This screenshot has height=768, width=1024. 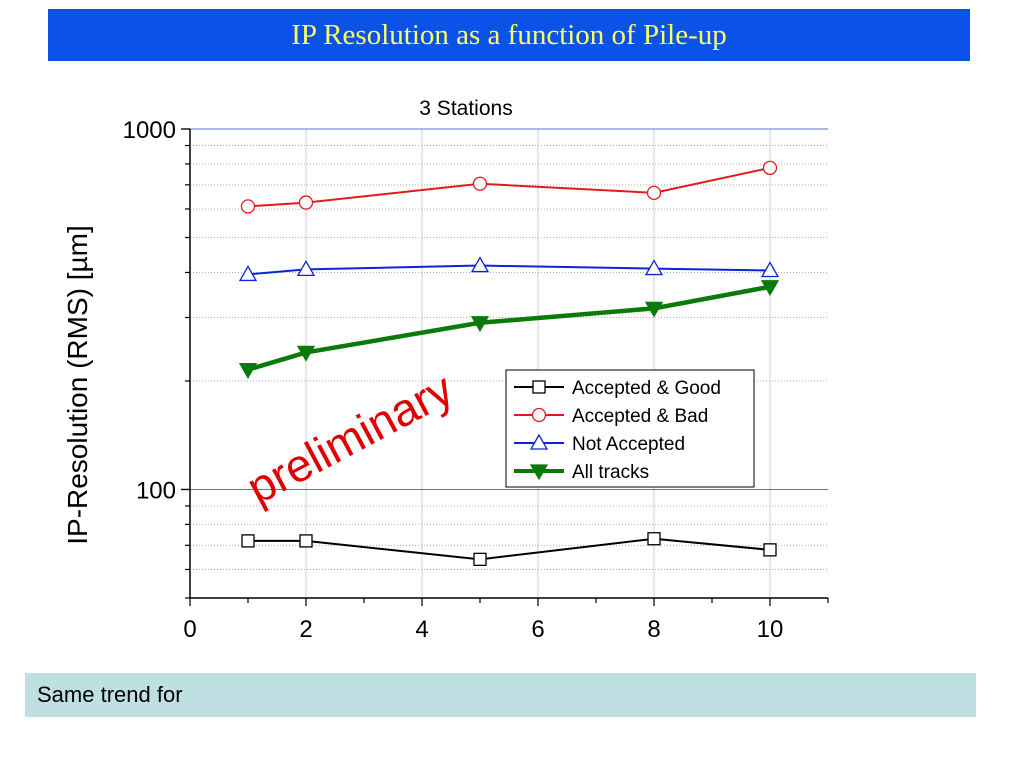 What do you see at coordinates (537, 629) in the screenshot?
I see `x-tick-label: 6` at bounding box center [537, 629].